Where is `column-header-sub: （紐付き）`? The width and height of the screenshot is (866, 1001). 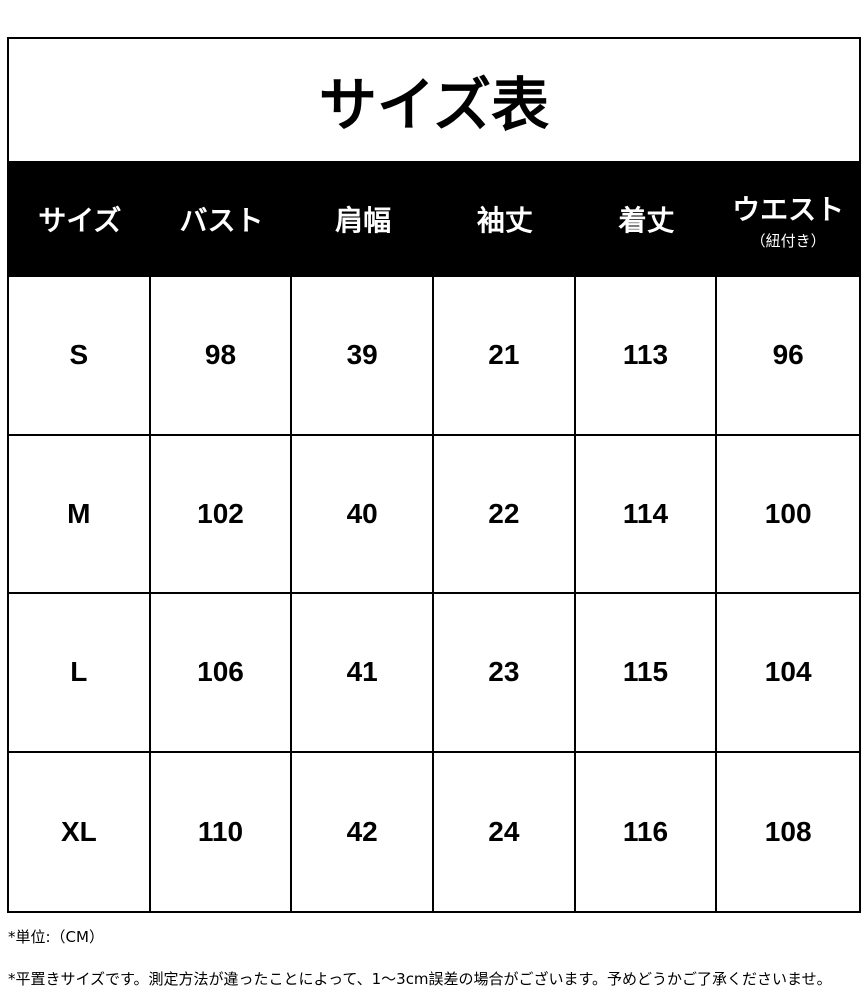 column-header-sub: （紐付き） is located at coordinates (788, 240).